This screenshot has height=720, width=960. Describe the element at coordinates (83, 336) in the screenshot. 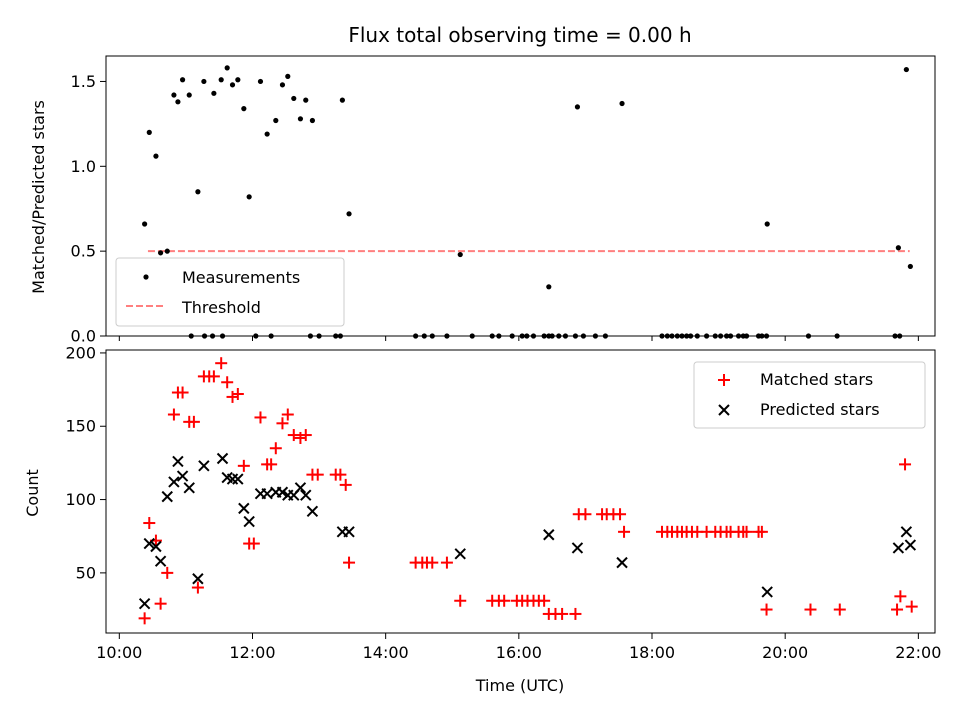

I see `top-y-tick-label: 0.0` at that location.